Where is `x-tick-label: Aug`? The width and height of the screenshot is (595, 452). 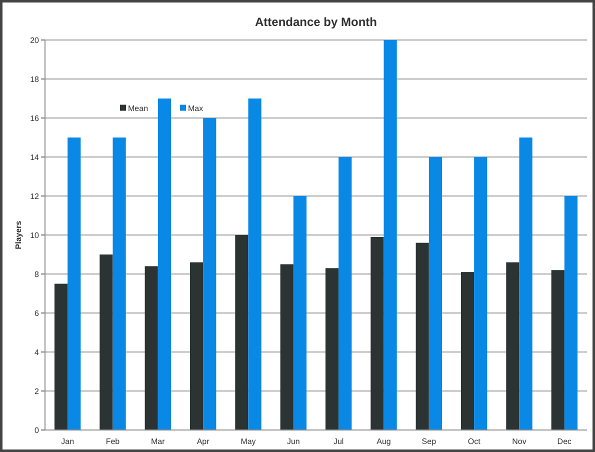
x-tick-label: Aug is located at coordinates (383, 441).